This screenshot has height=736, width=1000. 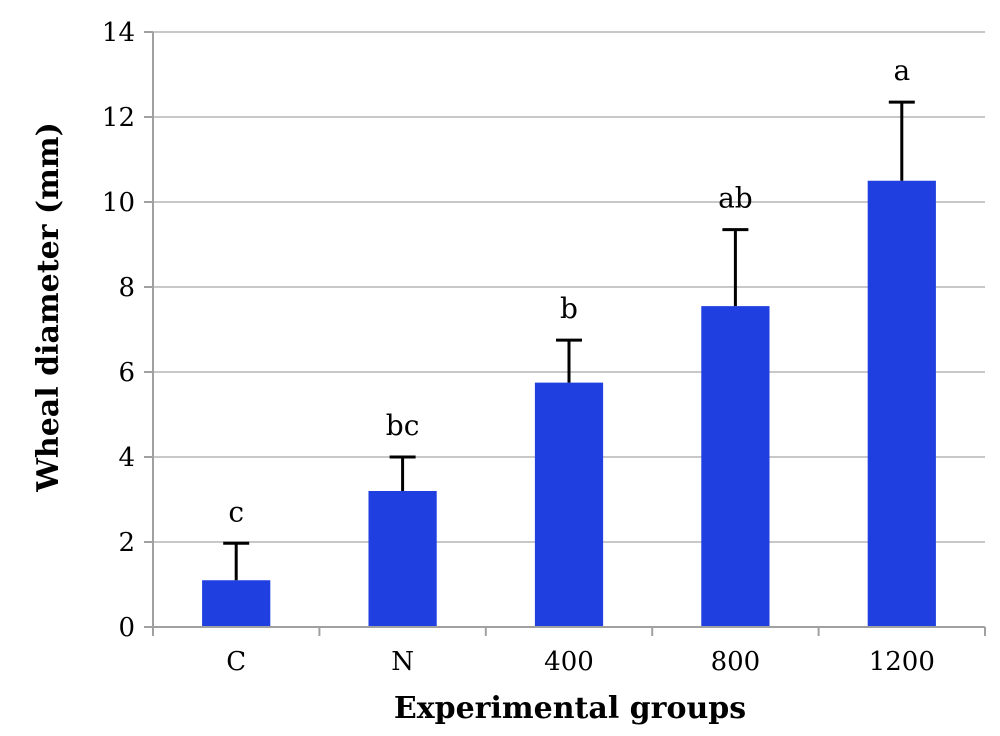 I want to click on x-tick-label: N, so click(x=402, y=662).